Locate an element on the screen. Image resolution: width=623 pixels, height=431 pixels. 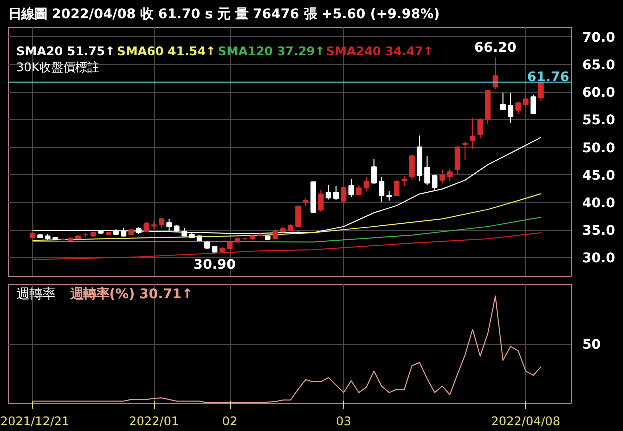
ref-line-label: 61.76 is located at coordinates (548, 78).